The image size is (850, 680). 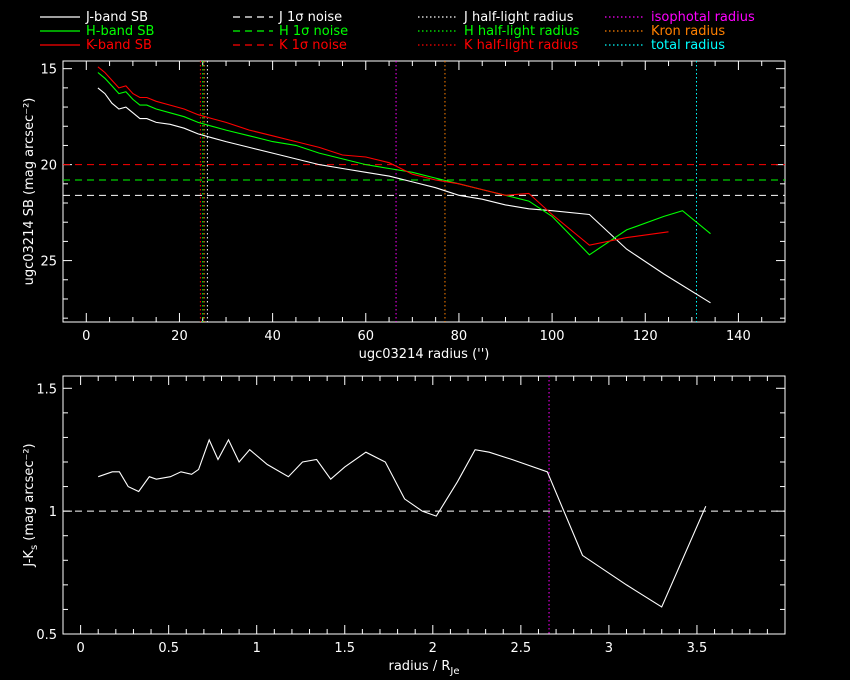 I want to click on legend-label: K half-light radius, so click(x=521, y=45).